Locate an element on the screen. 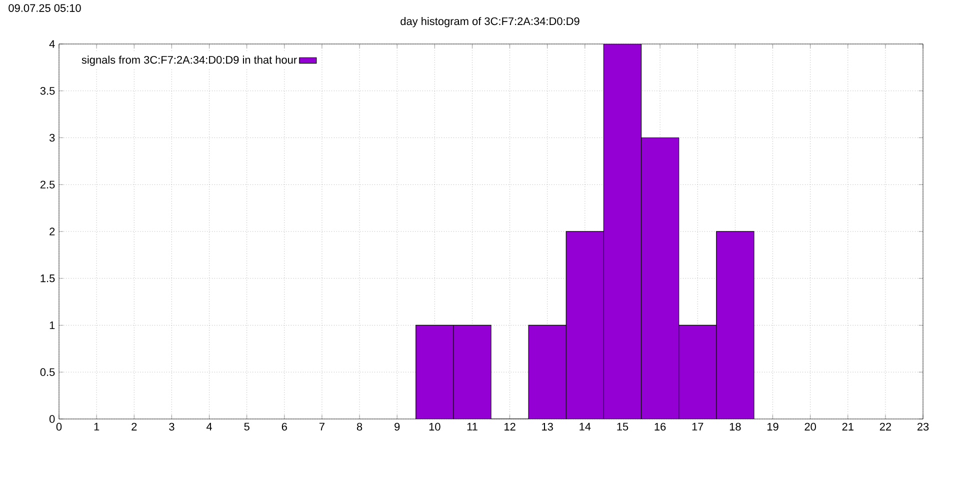 This screenshot has height=480, width=960. x-tick-label: 5 is located at coordinates (247, 426).